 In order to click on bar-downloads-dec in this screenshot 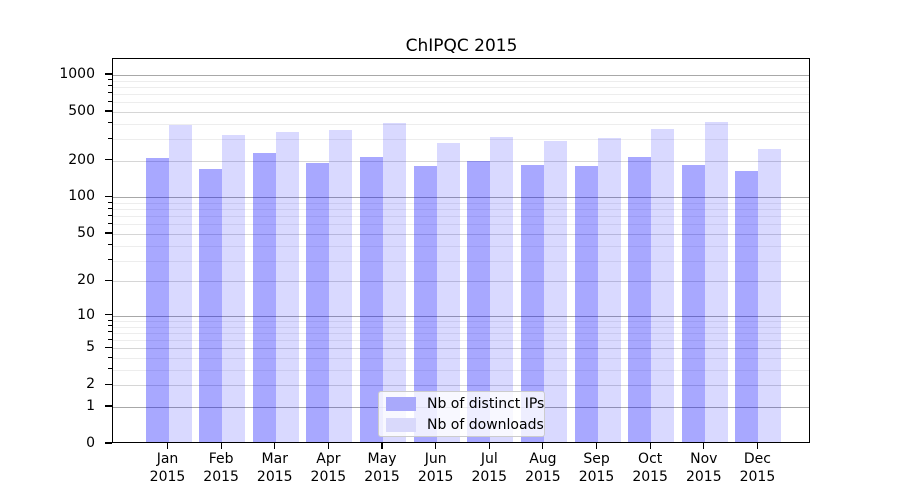, I will do `click(770, 295)`.